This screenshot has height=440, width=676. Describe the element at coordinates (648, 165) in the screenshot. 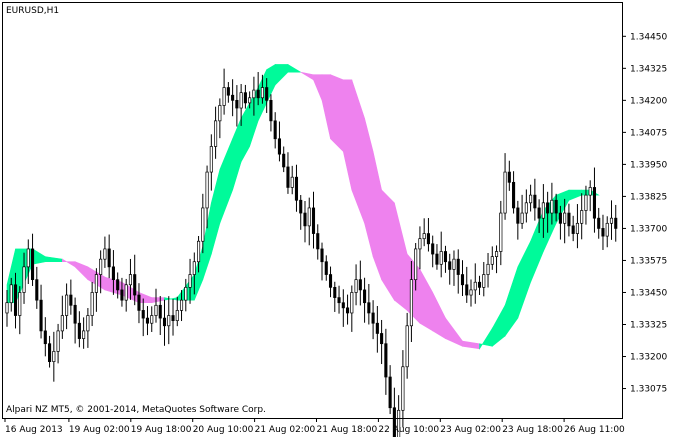

I see `price-tick-label: 1.33950` at that location.